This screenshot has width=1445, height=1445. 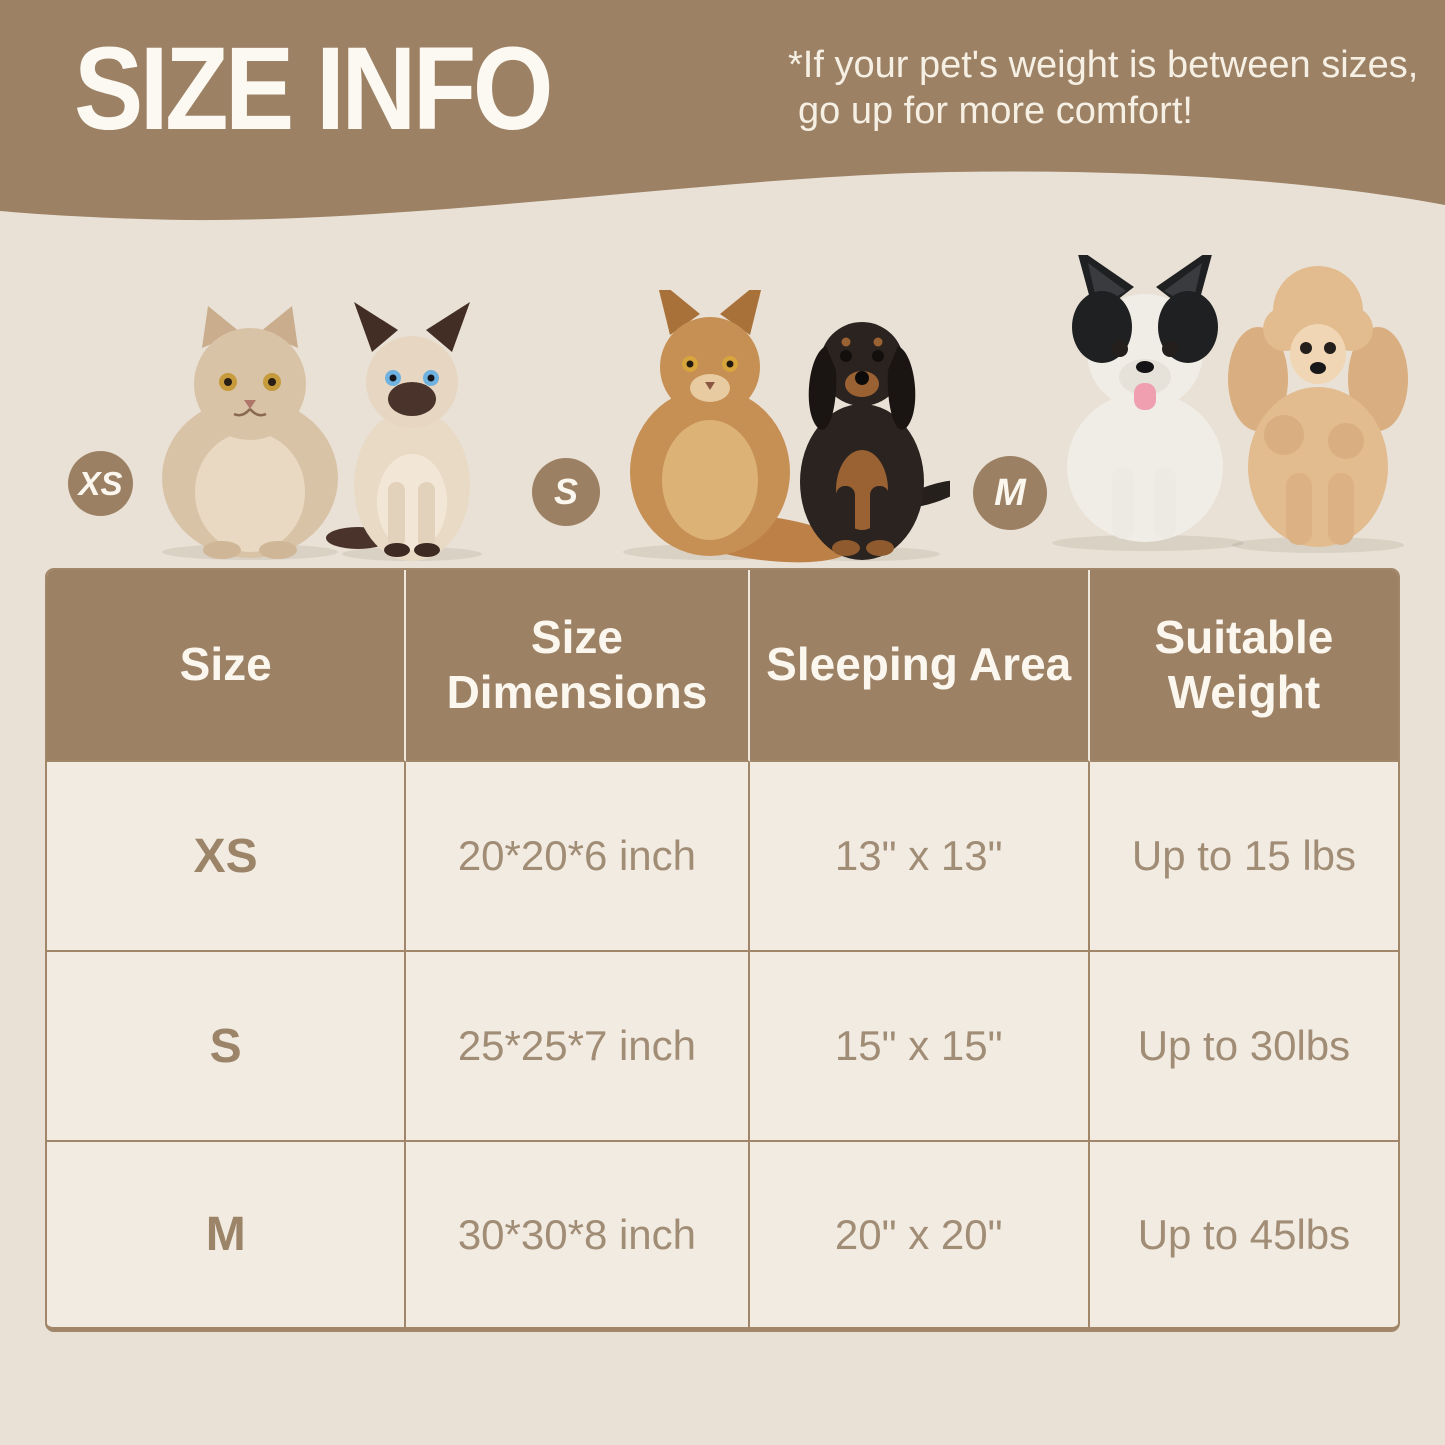 What do you see at coordinates (578, 857) in the screenshot?
I see `table-cell-dimensions-xs: 20*20*6 inch` at bounding box center [578, 857].